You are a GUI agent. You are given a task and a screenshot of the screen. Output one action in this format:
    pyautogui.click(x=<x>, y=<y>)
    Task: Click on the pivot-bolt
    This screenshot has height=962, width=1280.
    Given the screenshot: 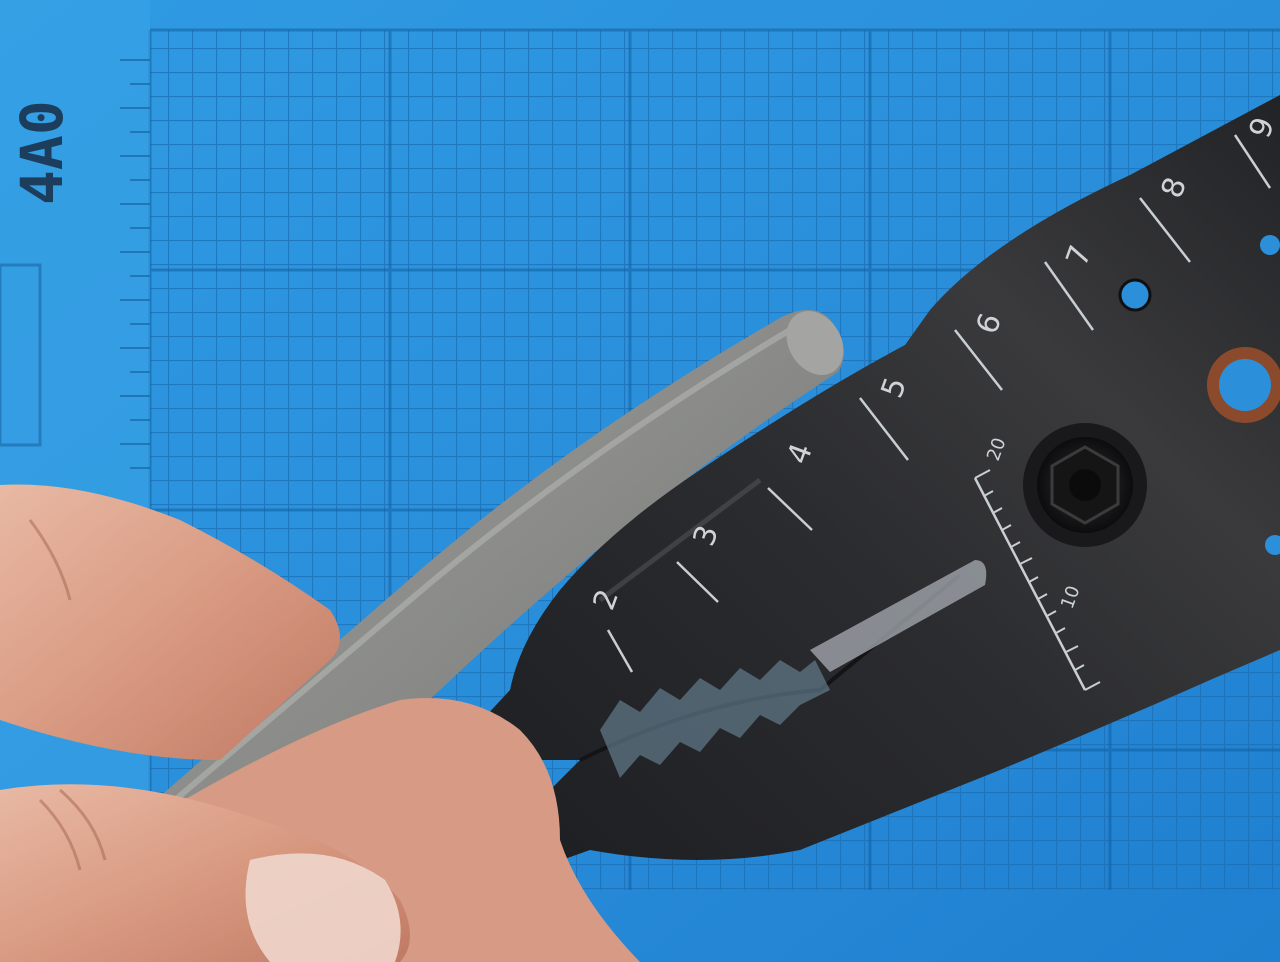 What is the action you would take?
    pyautogui.click(x=1085, y=485)
    